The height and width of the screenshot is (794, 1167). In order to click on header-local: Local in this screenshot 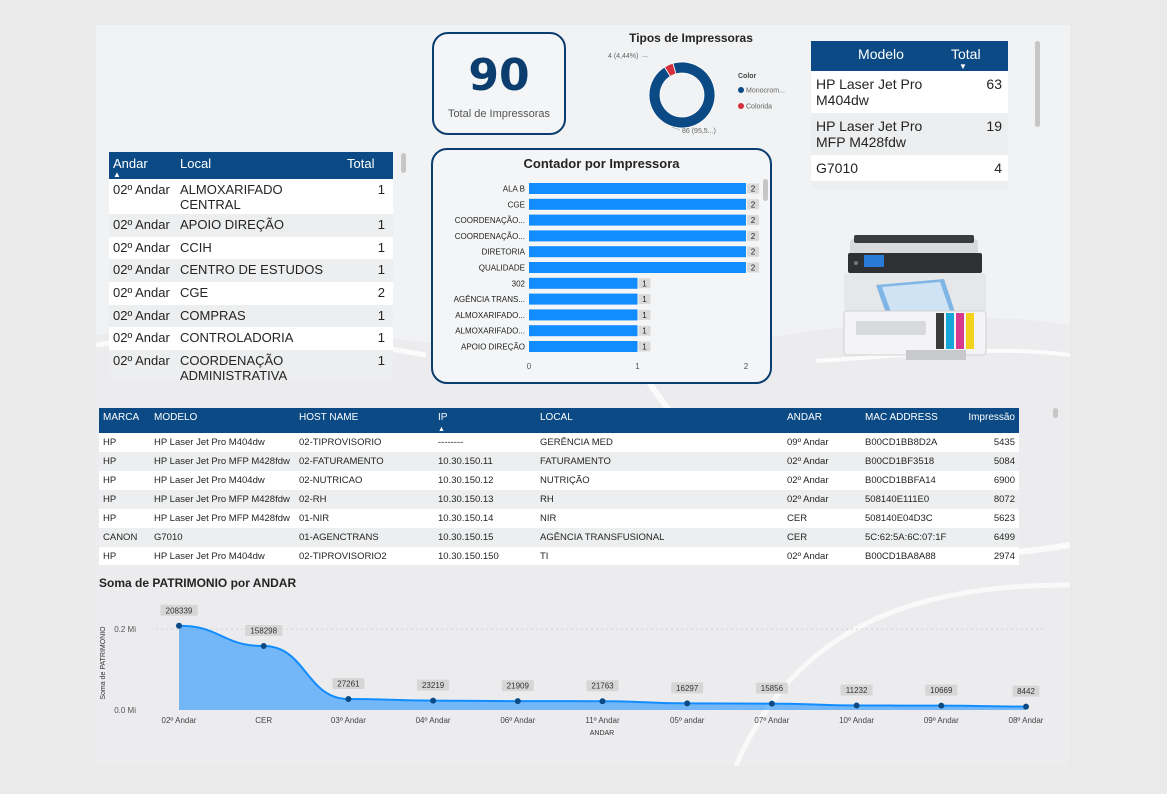, I will do `click(196, 163)`.